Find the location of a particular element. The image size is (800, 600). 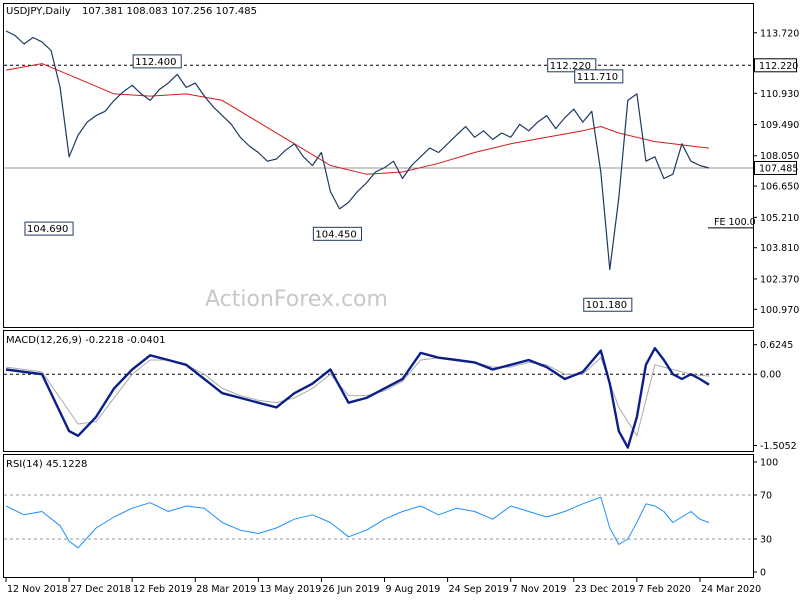

x-tick-label: 7 Feb 2020 is located at coordinates (664, 589).